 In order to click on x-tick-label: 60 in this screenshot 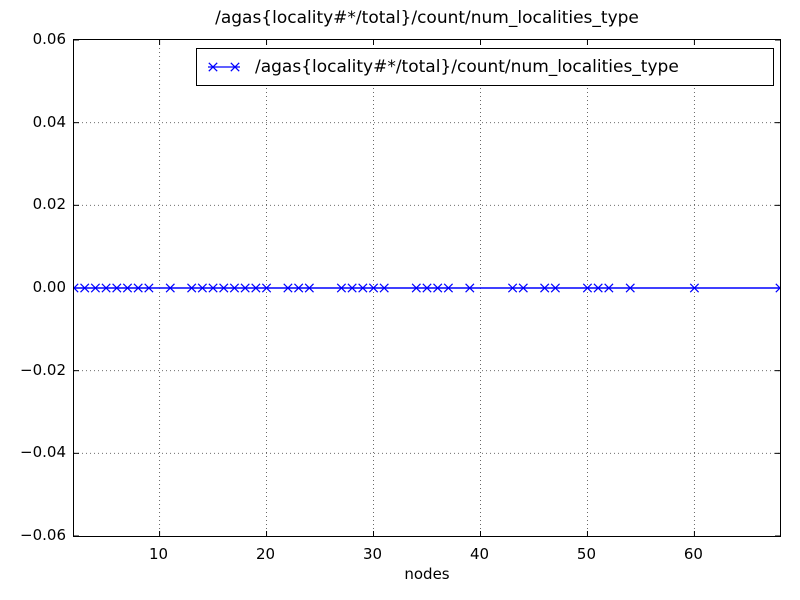, I will do `click(693, 554)`.